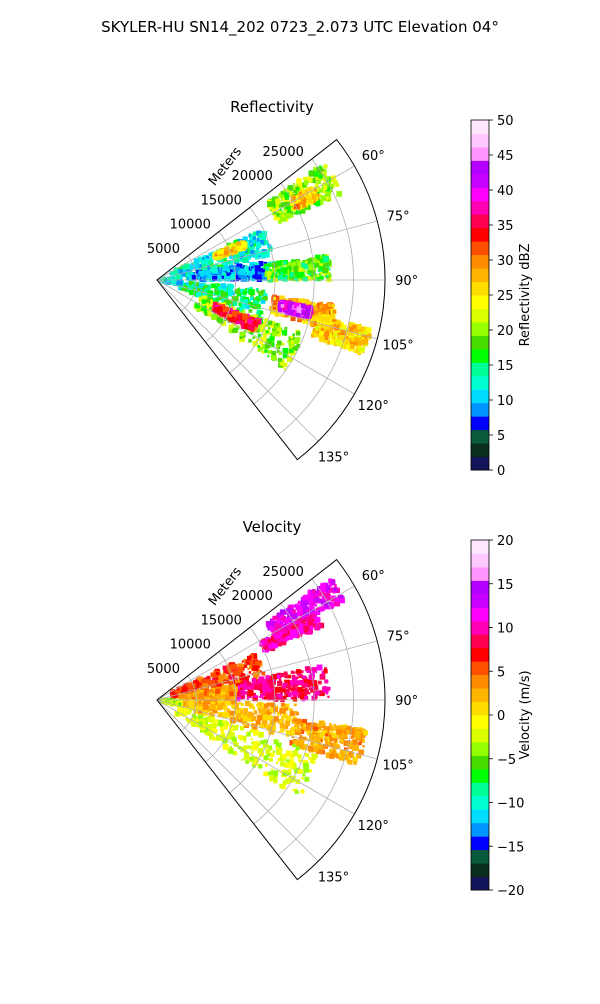  I want to click on radial-tick-label: 5000, so click(163, 249).